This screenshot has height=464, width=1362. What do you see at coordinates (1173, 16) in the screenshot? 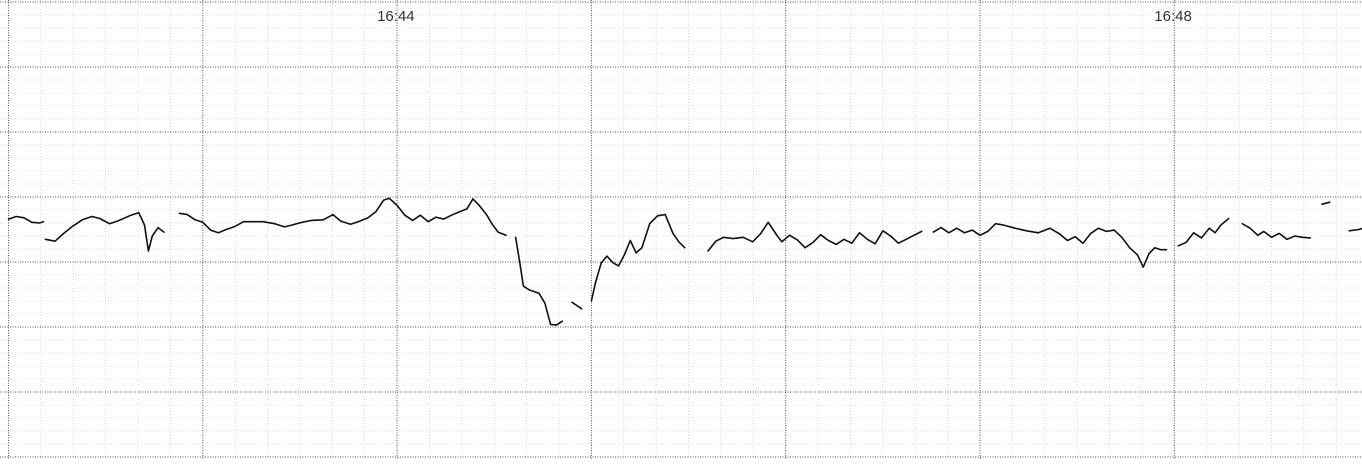
I see `time-label: 16:48` at bounding box center [1173, 16].